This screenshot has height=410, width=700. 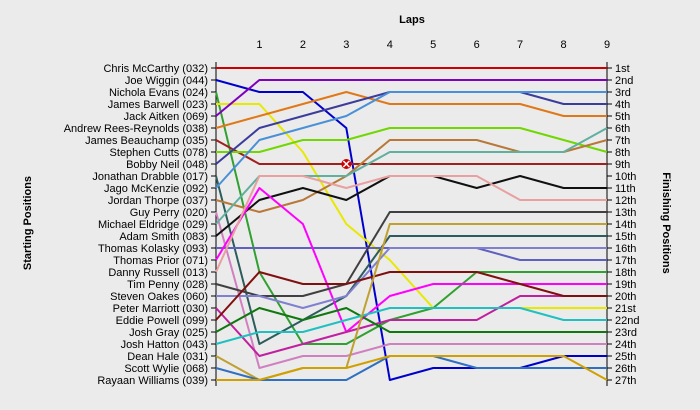 What do you see at coordinates (625, 249) in the screenshot?
I see `finish-position-label: 16th` at bounding box center [625, 249].